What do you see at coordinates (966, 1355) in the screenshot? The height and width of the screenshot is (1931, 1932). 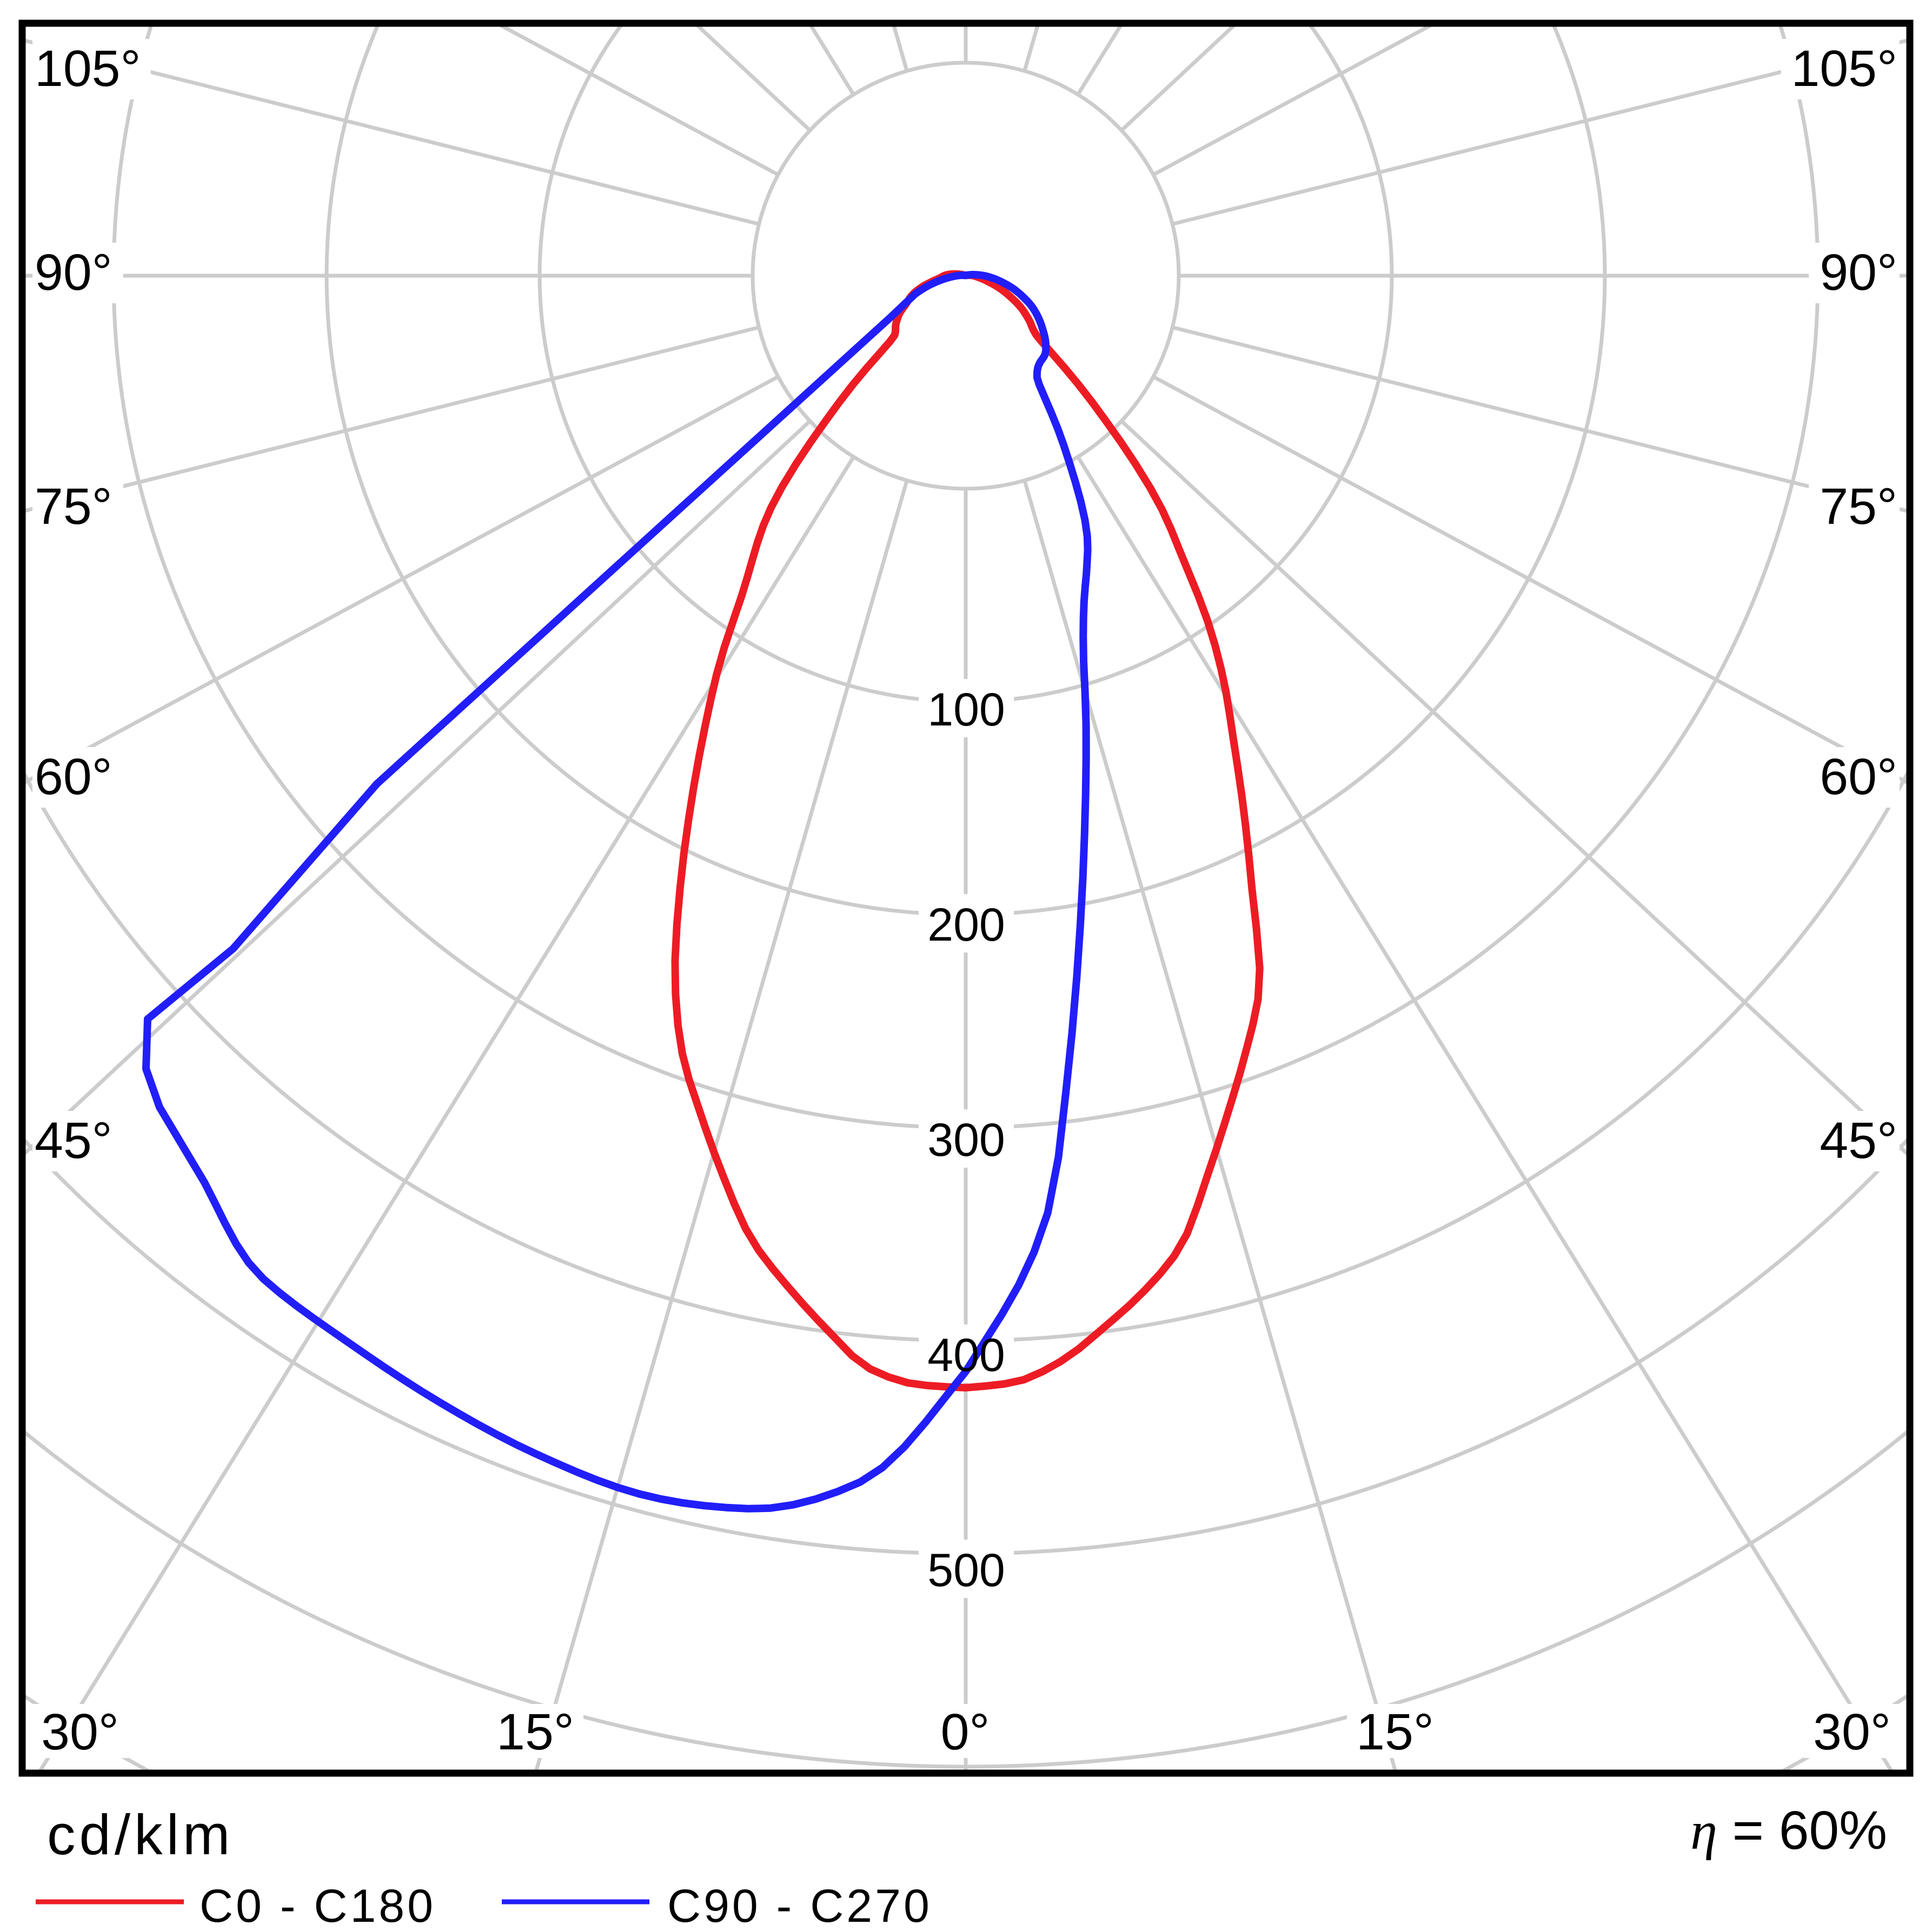 I see `svg-text: 400` at bounding box center [966, 1355].